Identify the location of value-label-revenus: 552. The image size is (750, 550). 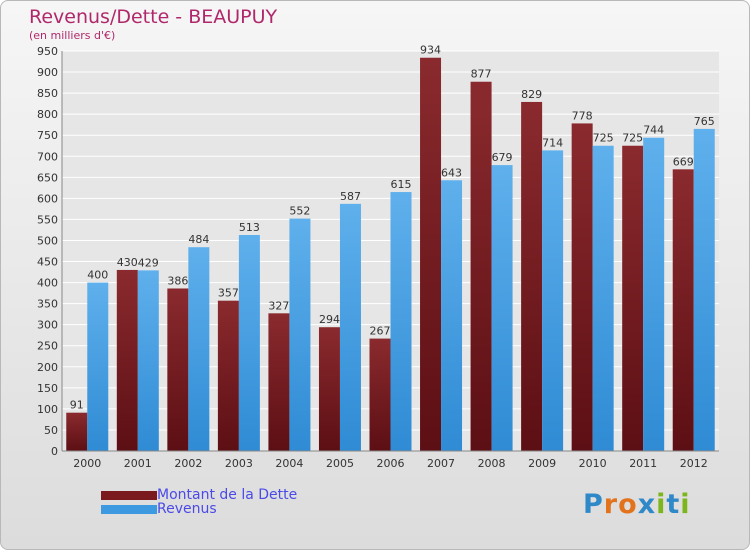
(299, 211).